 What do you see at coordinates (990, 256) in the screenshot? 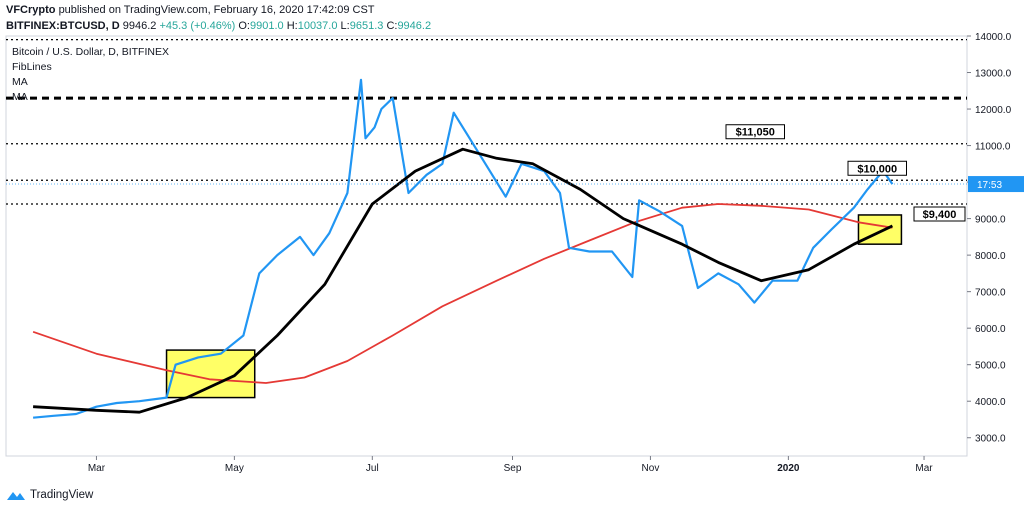
I see `y-tick-label: 8000.0` at bounding box center [990, 256].